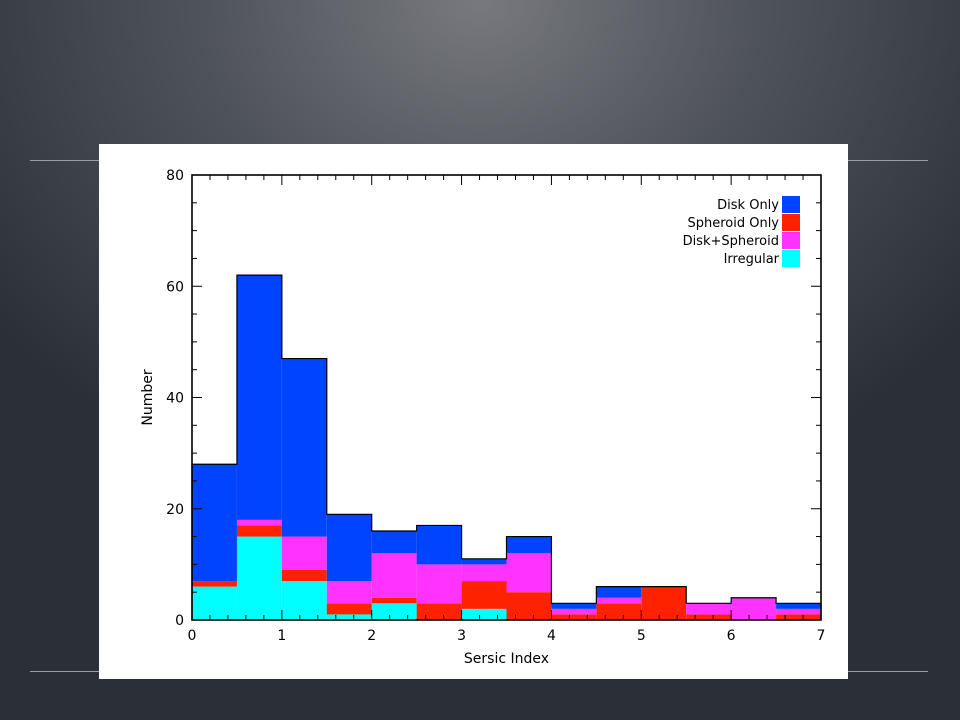  What do you see at coordinates (192, 636) in the screenshot?
I see `x-tick-label: 0` at bounding box center [192, 636].